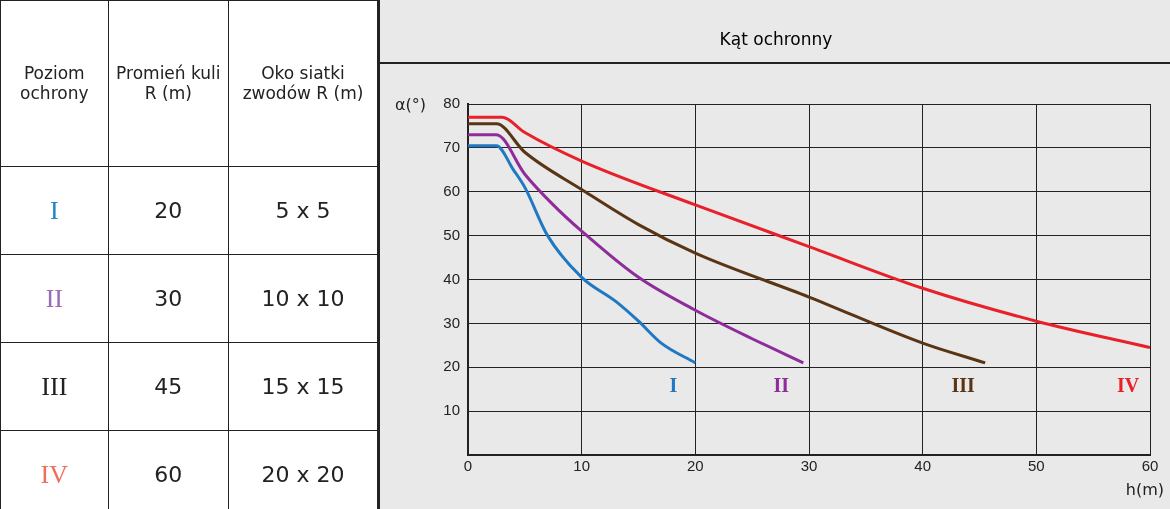 The width and height of the screenshot is (1170, 509). Describe the element at coordinates (451, 410) in the screenshot. I see `y-tick-label: 10` at that location.